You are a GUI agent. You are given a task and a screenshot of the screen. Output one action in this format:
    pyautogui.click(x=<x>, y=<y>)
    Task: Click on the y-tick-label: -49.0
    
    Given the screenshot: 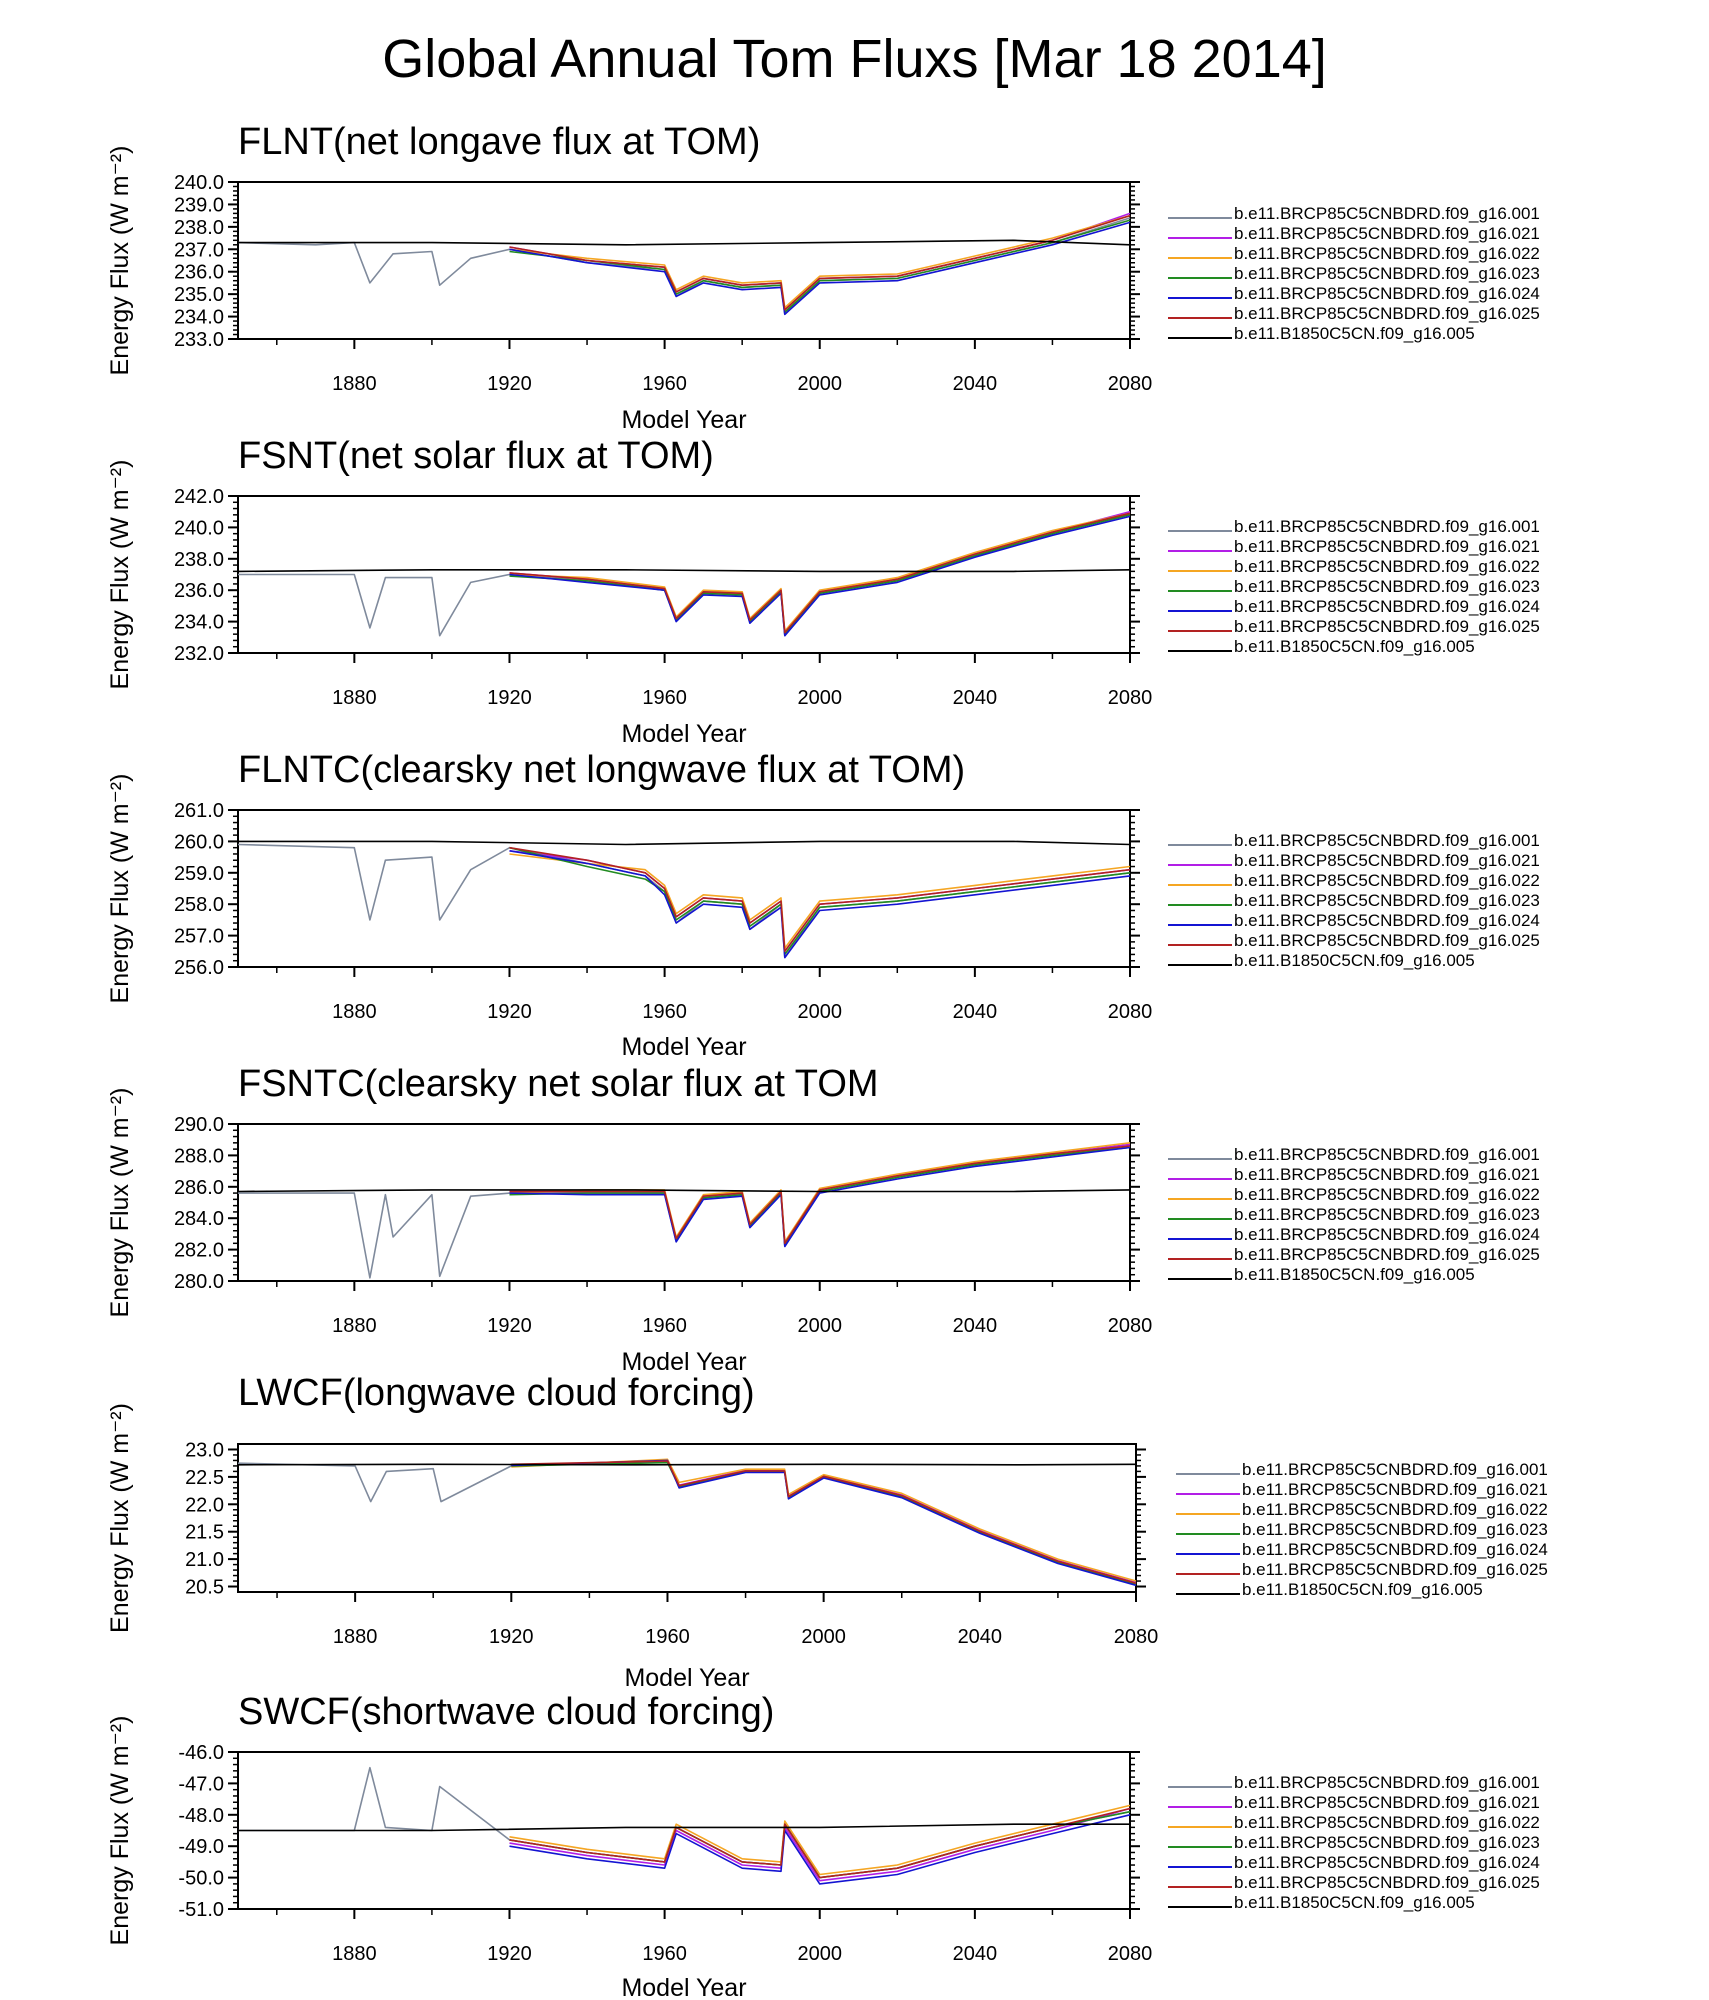 What is the action you would take?
    pyautogui.click(x=201, y=1847)
    